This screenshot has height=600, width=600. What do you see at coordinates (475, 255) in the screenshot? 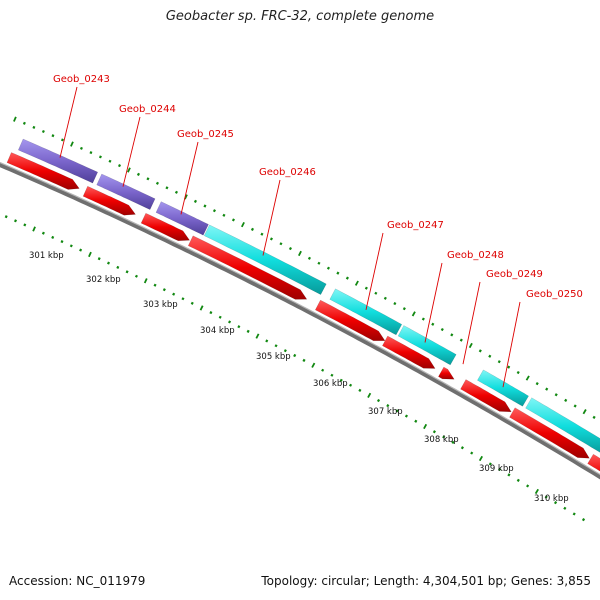
I see `gene-label-Geob_0248: Geob_0248` at bounding box center [475, 255].